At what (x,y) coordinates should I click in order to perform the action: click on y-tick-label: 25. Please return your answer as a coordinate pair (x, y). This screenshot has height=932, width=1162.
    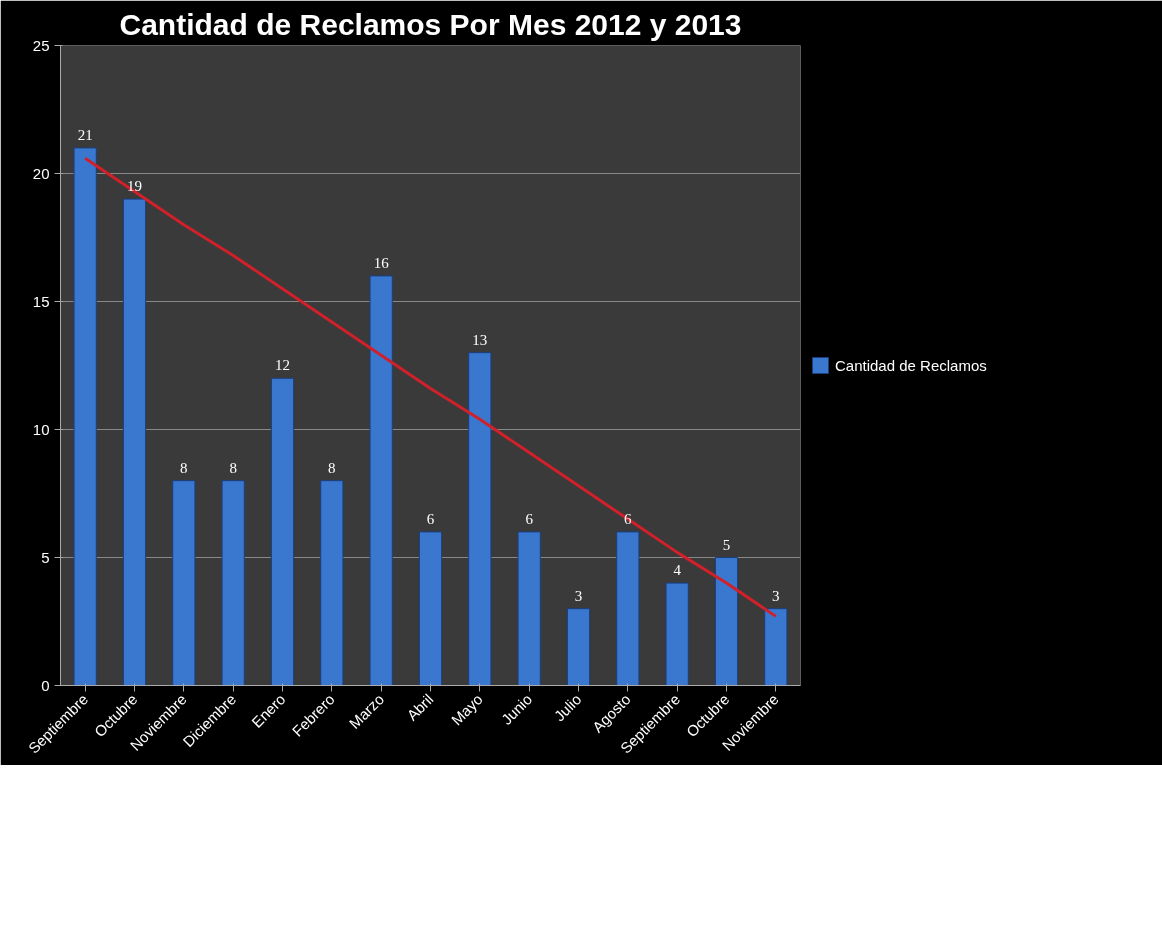
    Looking at the image, I should click on (41, 45).